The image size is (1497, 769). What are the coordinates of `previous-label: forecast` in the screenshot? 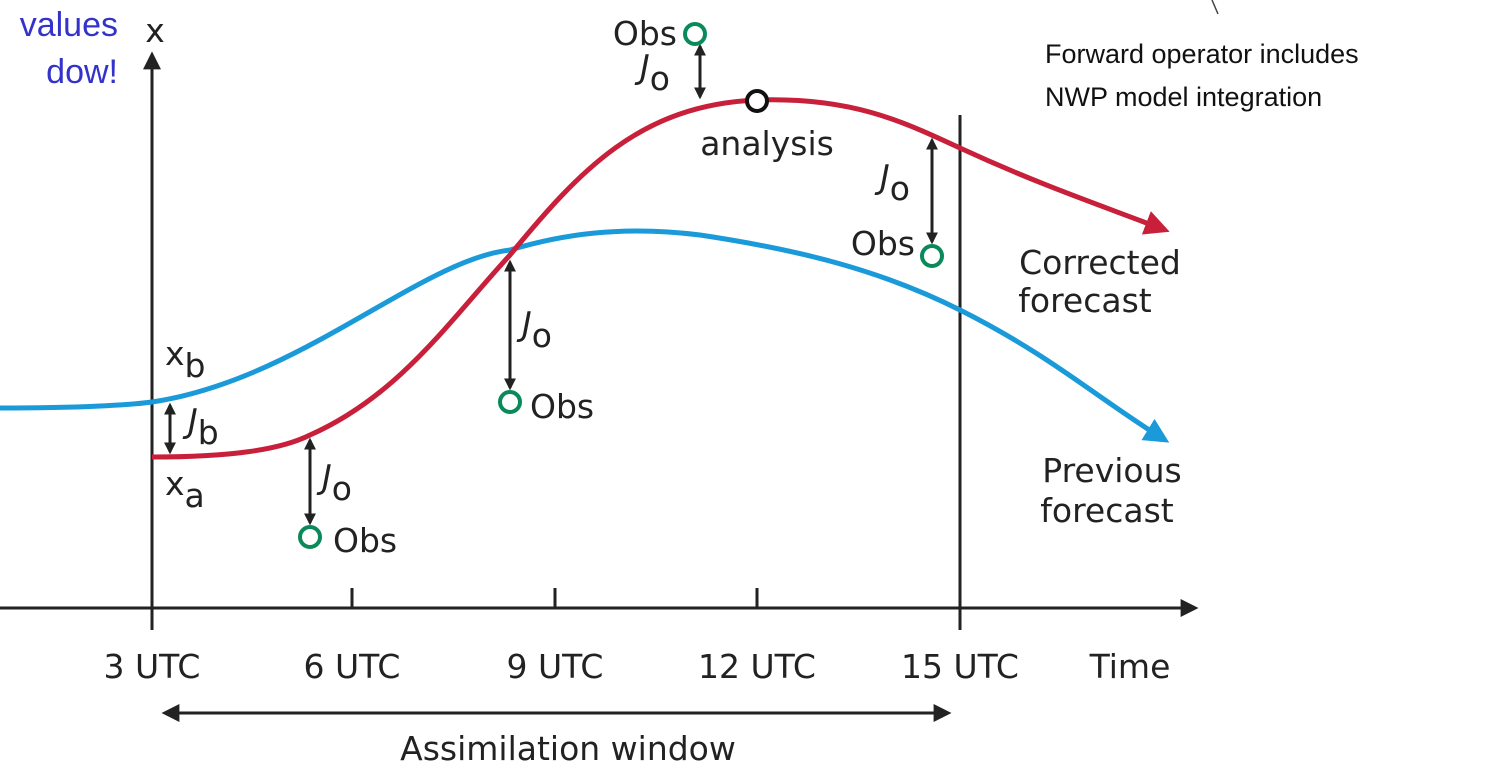 It's located at (1107, 510).